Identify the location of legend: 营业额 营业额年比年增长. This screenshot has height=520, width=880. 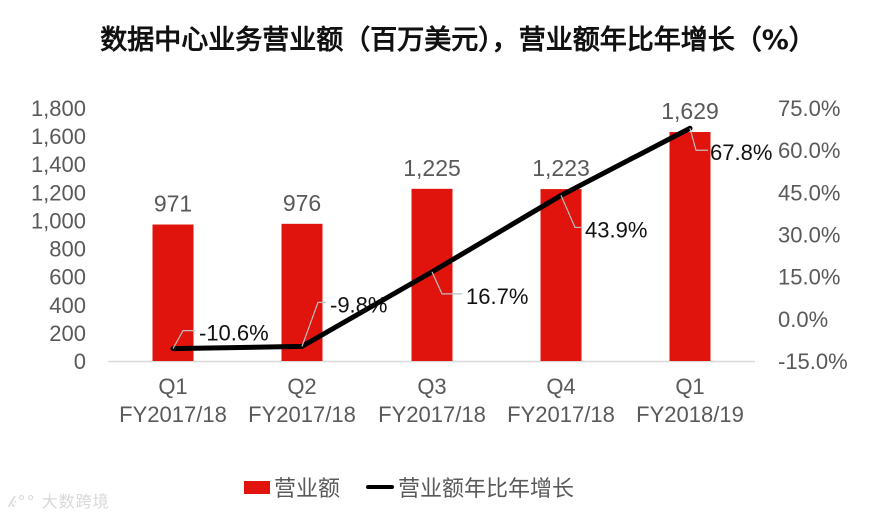
(422, 487).